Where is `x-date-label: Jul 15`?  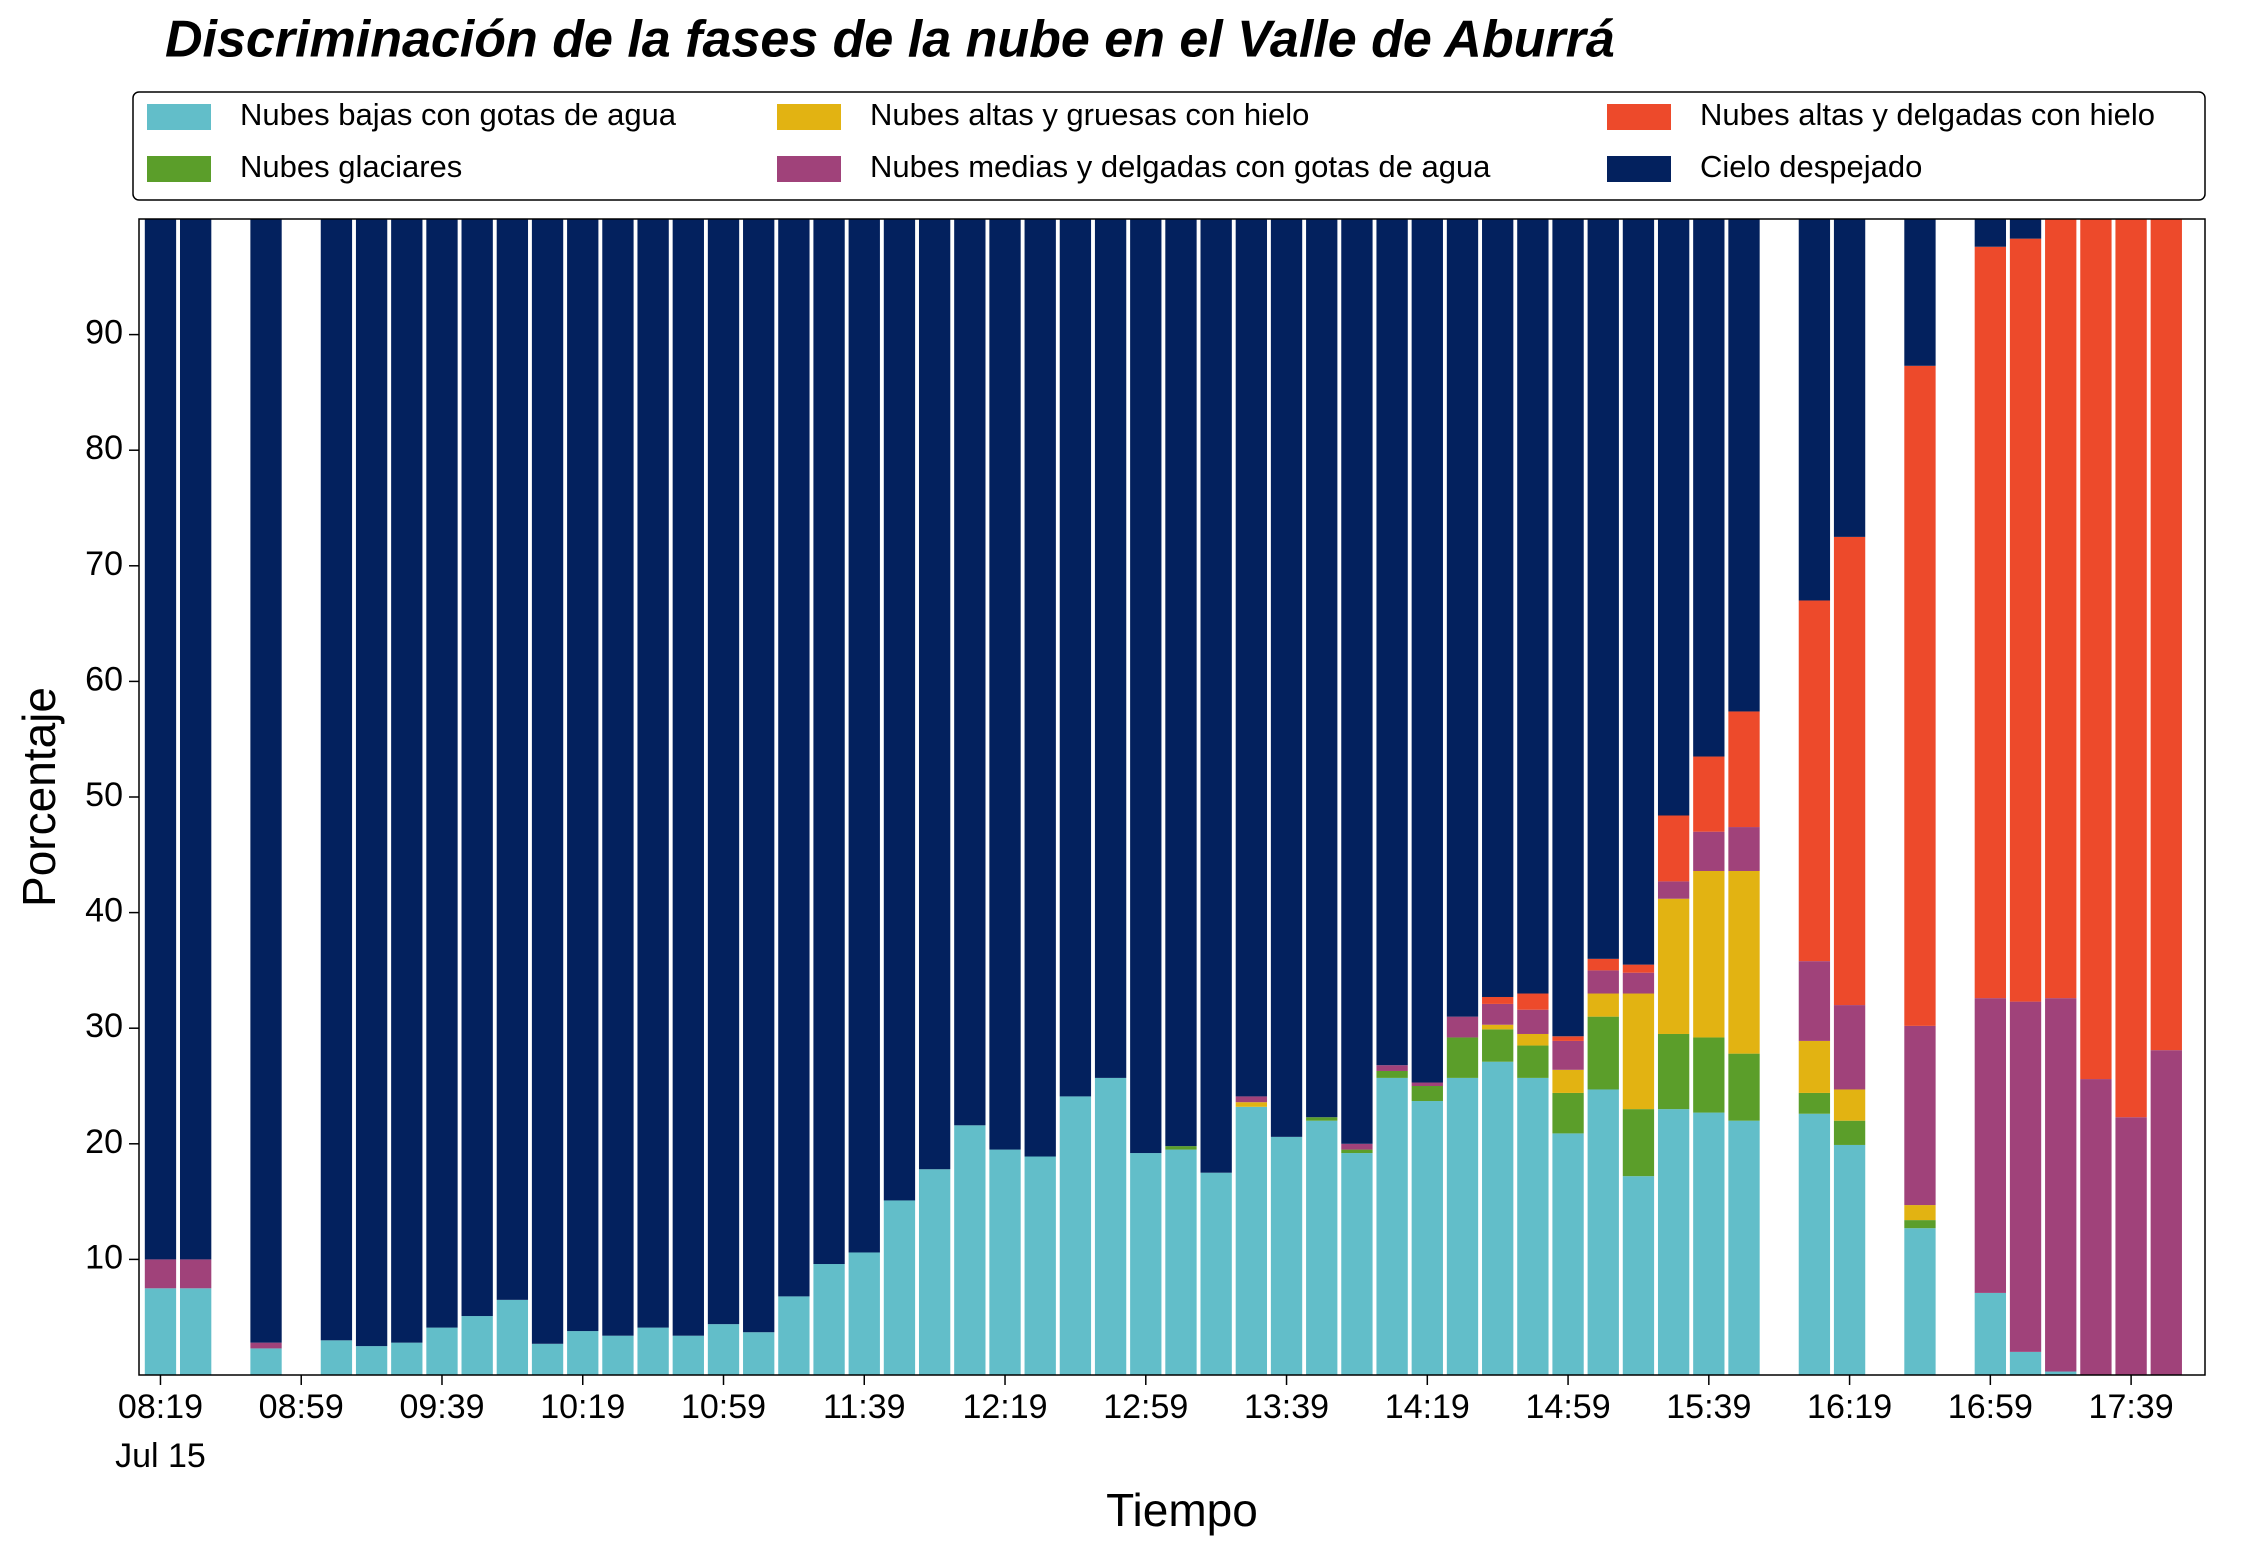 x-date-label: Jul 15 is located at coordinates (160, 1456).